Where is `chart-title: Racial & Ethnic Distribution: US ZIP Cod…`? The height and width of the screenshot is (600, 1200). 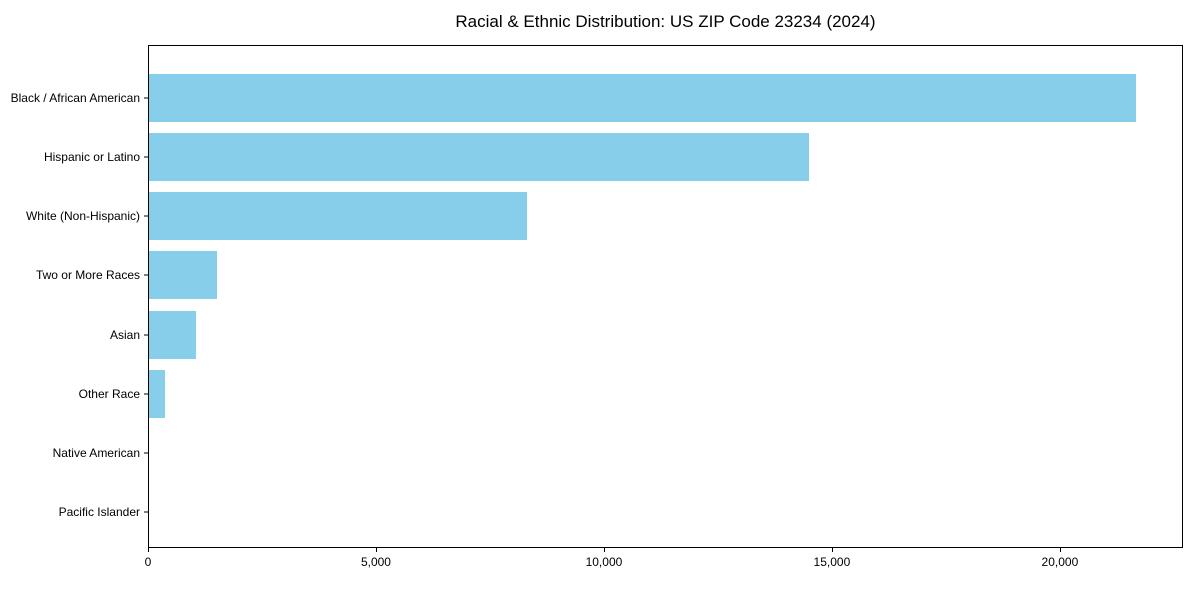
chart-title: Racial & Ethnic Distribution: US ZIP Cod… is located at coordinates (665, 21).